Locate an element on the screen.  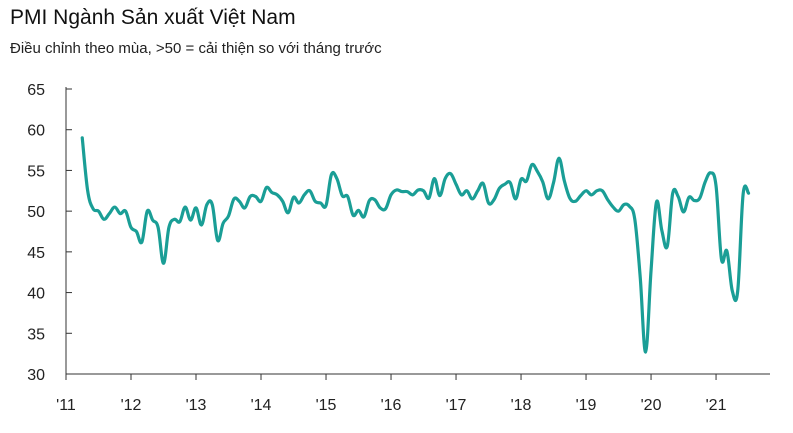
x-tick-label: '11 is located at coordinates (66, 405).